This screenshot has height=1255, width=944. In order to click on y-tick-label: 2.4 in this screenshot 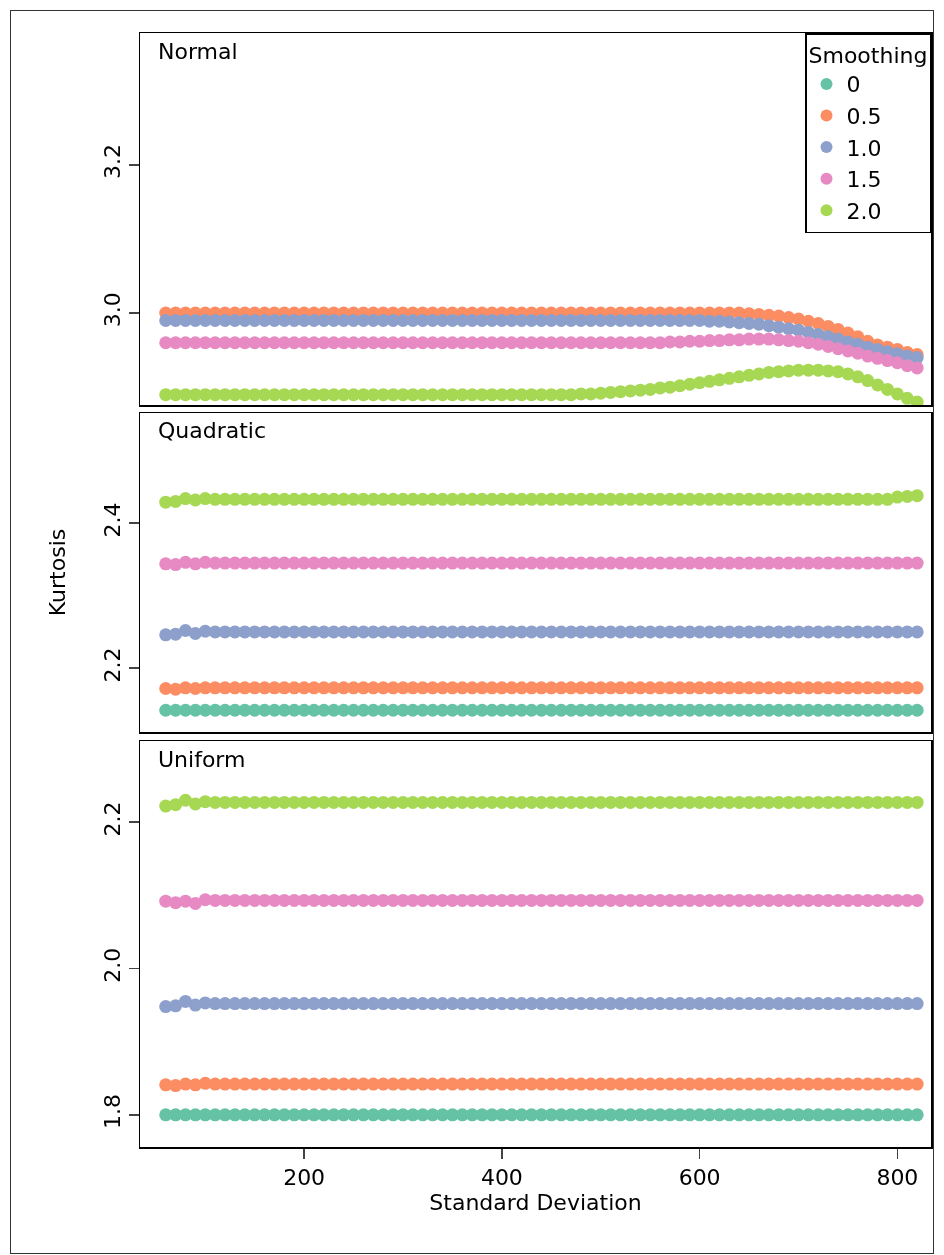, I will do `click(112, 520)`.